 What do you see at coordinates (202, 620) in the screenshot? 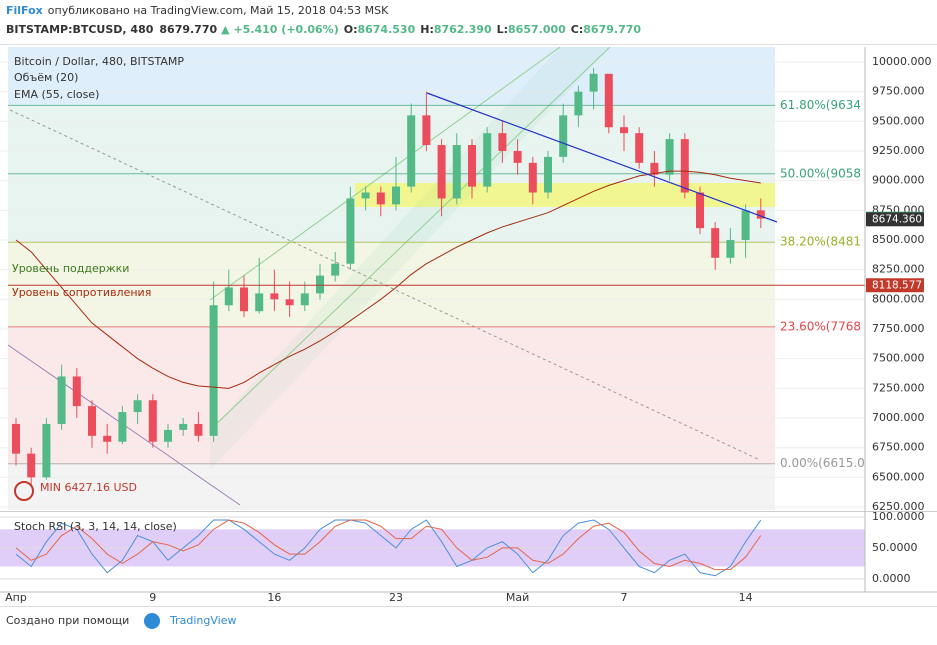
I see `footer-brand: TradingView` at bounding box center [202, 620].